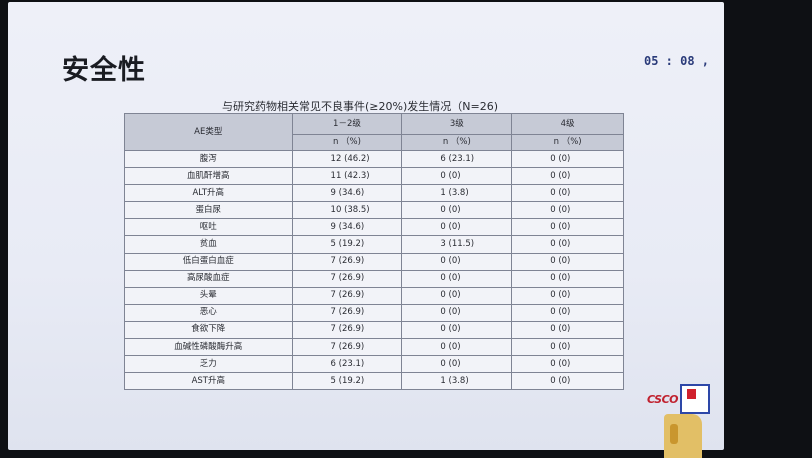 The width and height of the screenshot is (812, 458). I want to click on ae-cell: 呕吐, so click(208, 227).